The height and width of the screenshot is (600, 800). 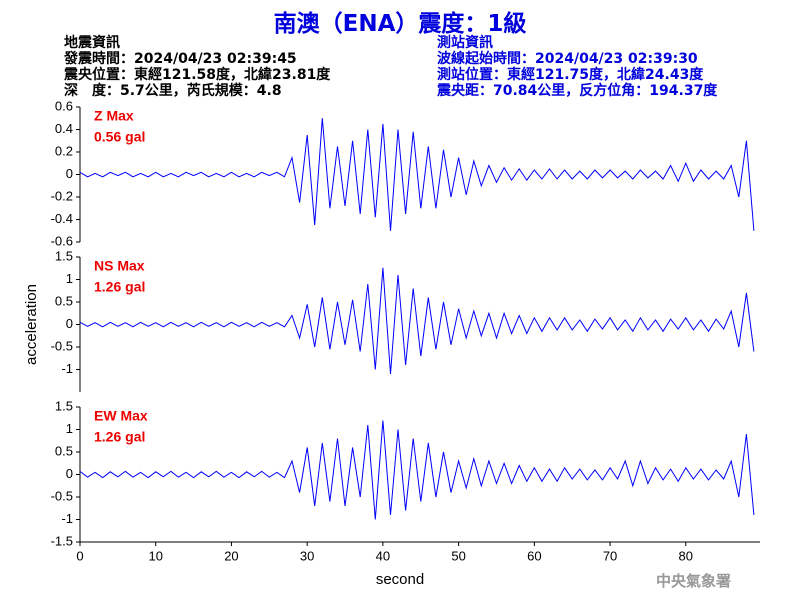 I want to click on info-line: 震央位置：東經121.58度，北緯23.81度, so click(x=197, y=75).